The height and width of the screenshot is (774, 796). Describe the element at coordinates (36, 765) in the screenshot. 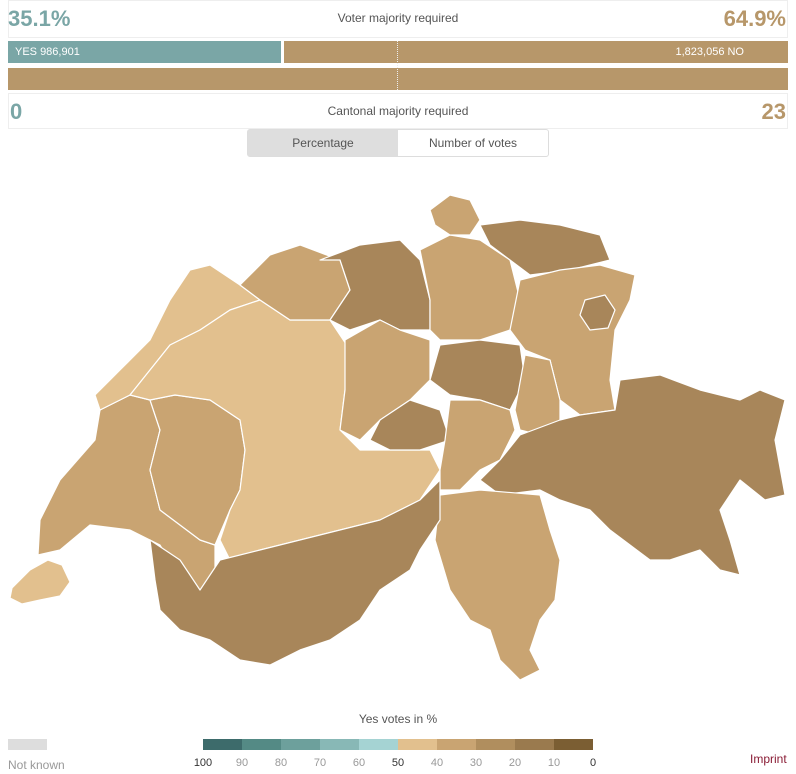

I see `not-known-label: Not known` at that location.